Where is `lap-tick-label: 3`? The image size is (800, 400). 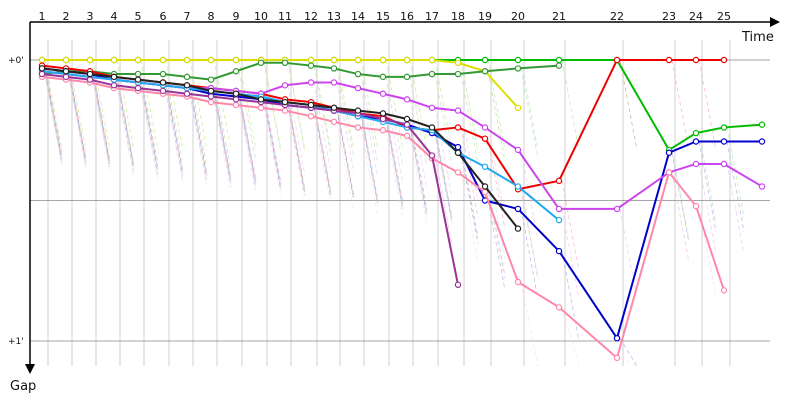 lap-tick-label: 3 is located at coordinates (90, 16).